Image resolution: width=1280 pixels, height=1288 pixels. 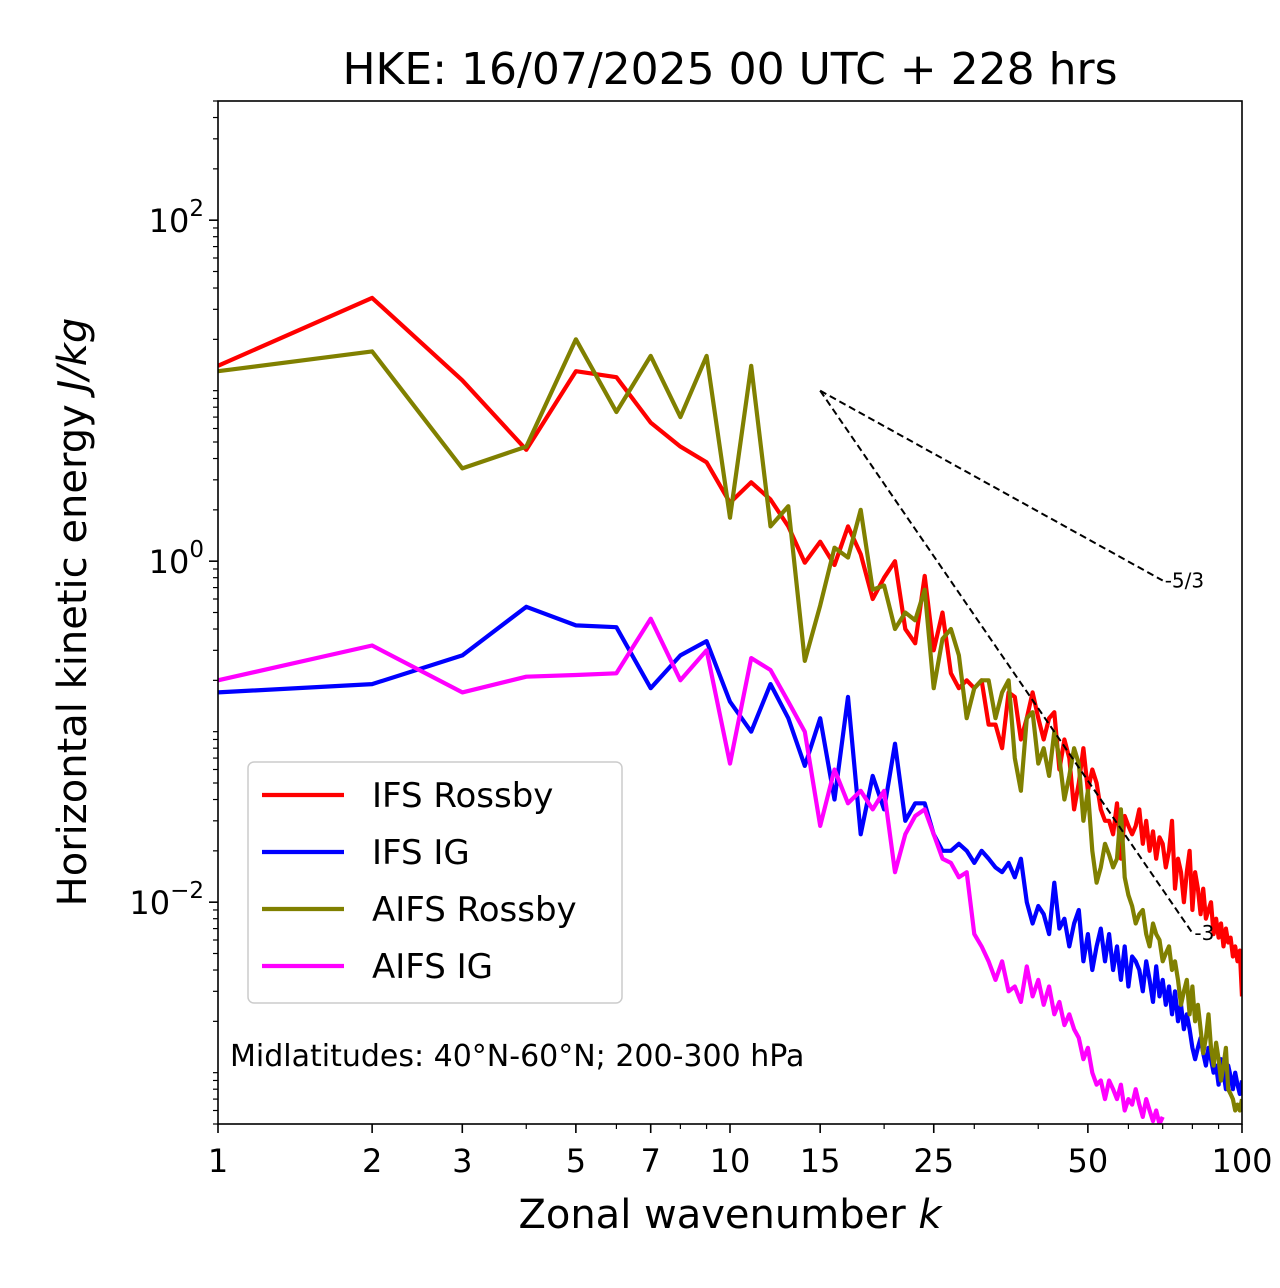 I want to click on x-axis-label-var: k, so click(x=930, y=1215).